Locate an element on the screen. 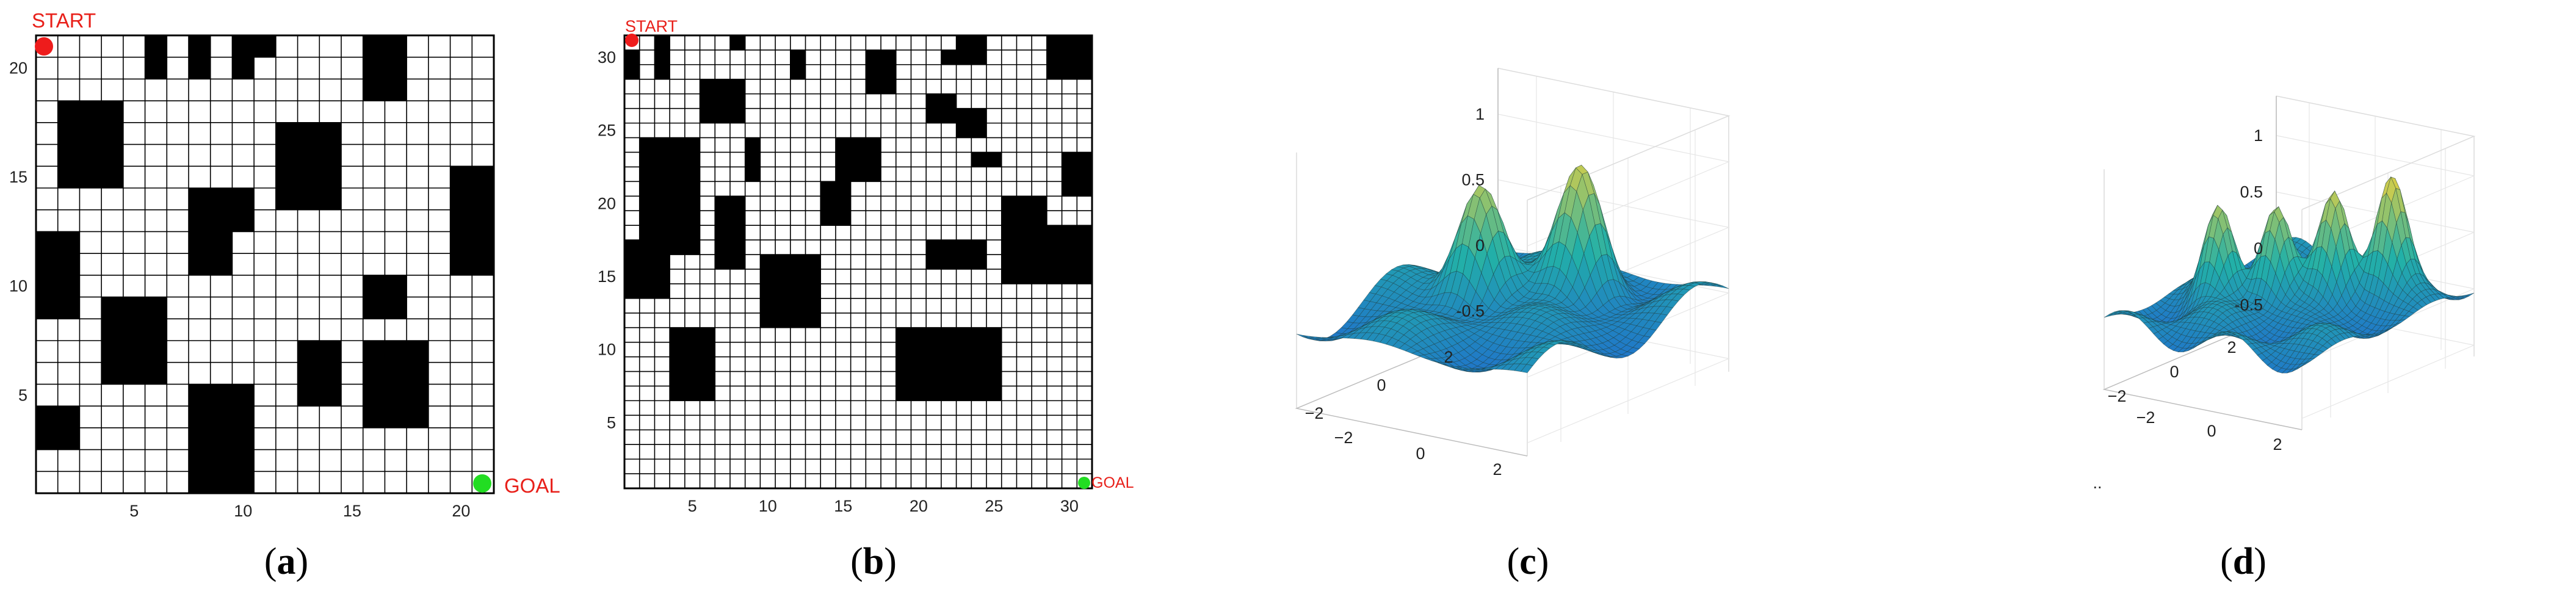 This screenshot has height=597, width=2576. panel-d-caption: (d) is located at coordinates (2243, 561).